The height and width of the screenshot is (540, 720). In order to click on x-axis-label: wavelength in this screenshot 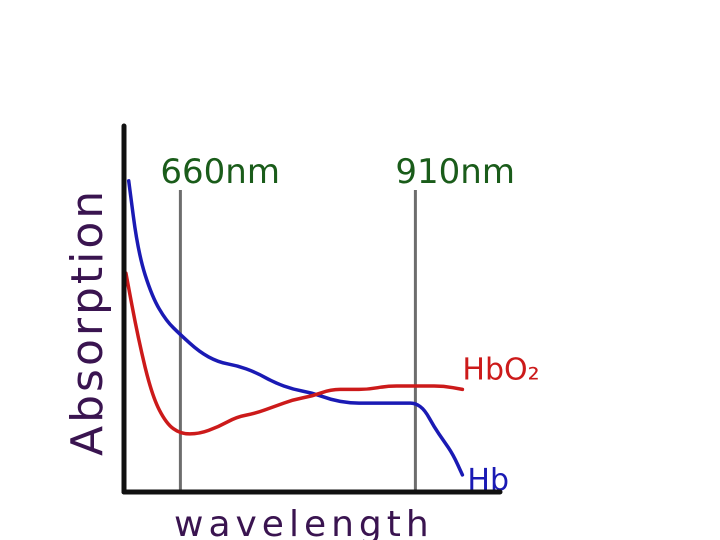, I will do `click(304, 522)`.